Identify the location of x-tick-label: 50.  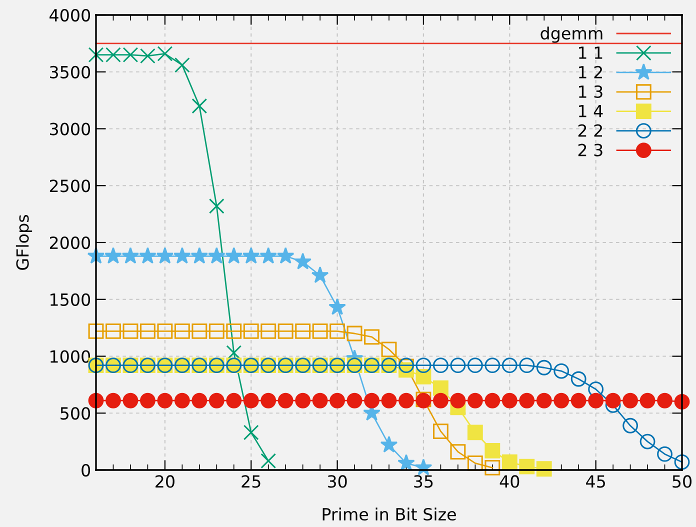
(682, 481).